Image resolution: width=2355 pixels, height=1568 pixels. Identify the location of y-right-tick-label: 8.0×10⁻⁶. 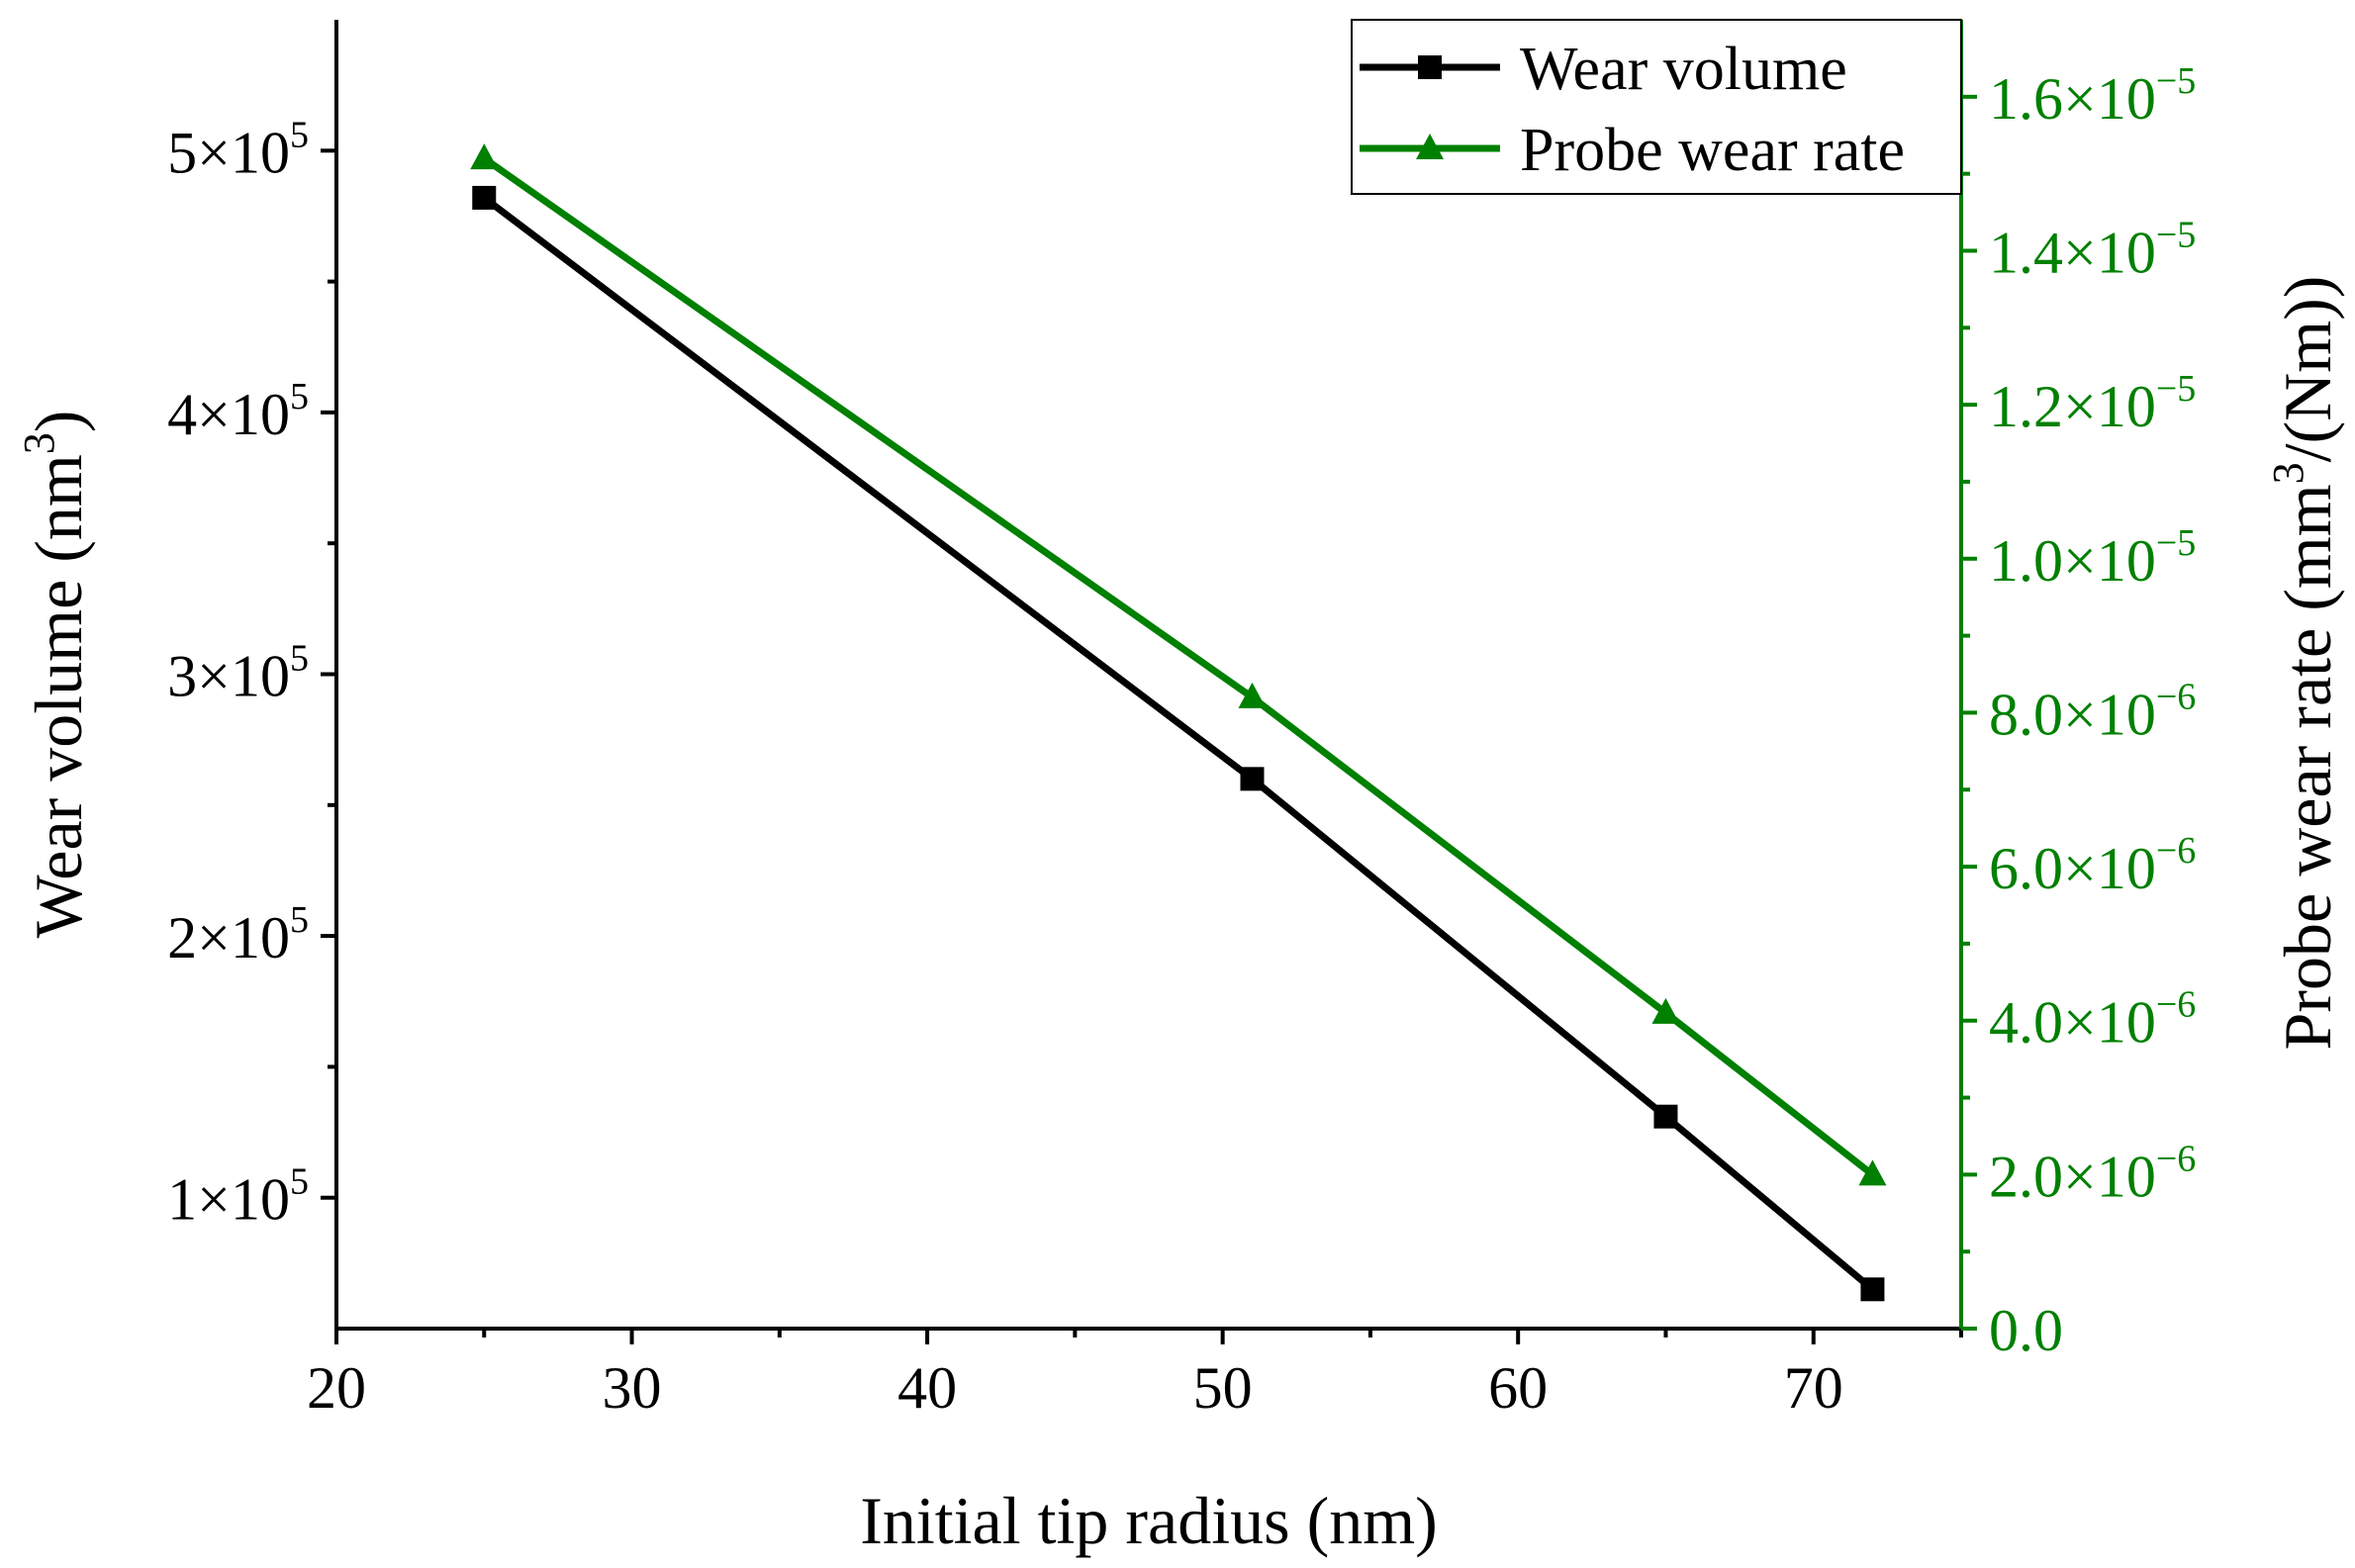
(2092, 711).